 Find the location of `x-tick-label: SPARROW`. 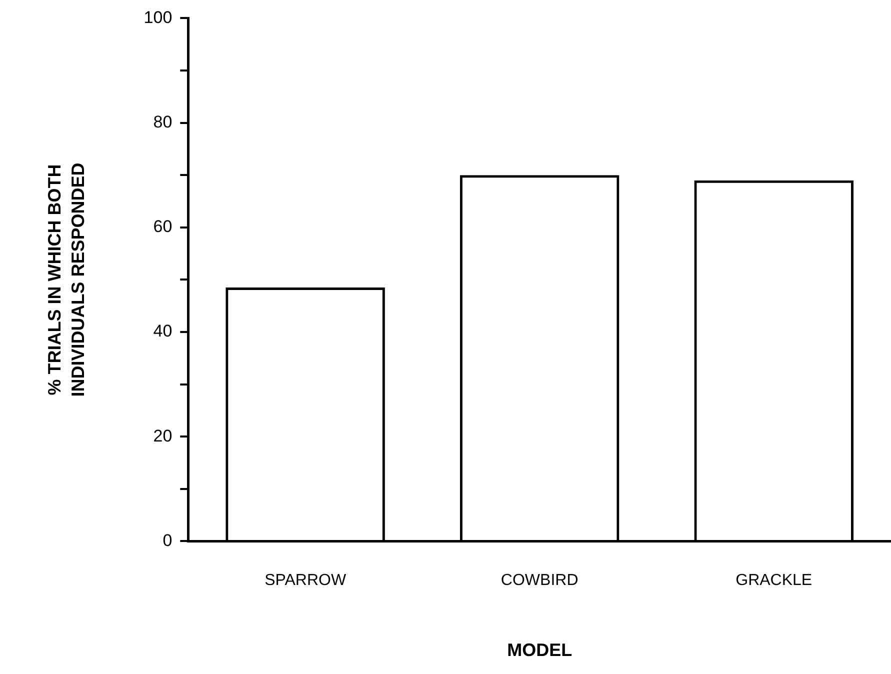

x-tick-label: SPARROW is located at coordinates (305, 581).